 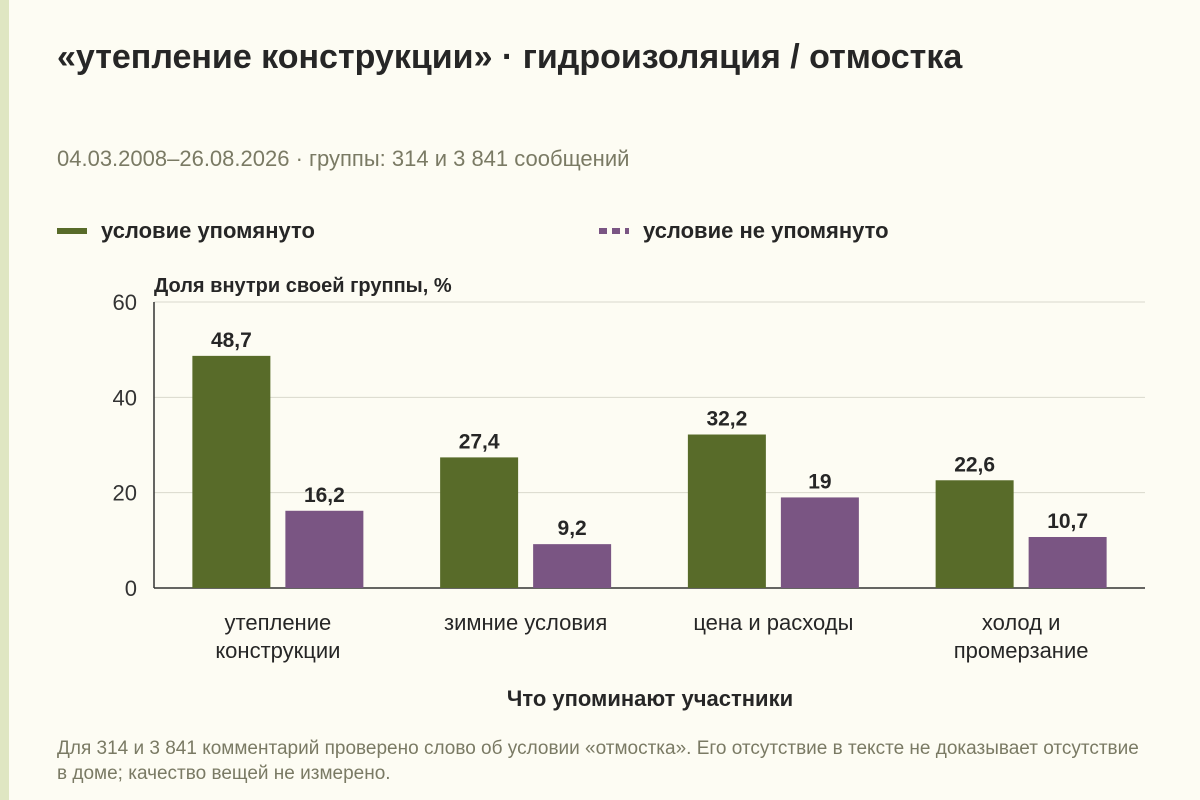 What do you see at coordinates (1021, 636) in the screenshot?
I see `x-tick-label: холод и промерзание` at bounding box center [1021, 636].